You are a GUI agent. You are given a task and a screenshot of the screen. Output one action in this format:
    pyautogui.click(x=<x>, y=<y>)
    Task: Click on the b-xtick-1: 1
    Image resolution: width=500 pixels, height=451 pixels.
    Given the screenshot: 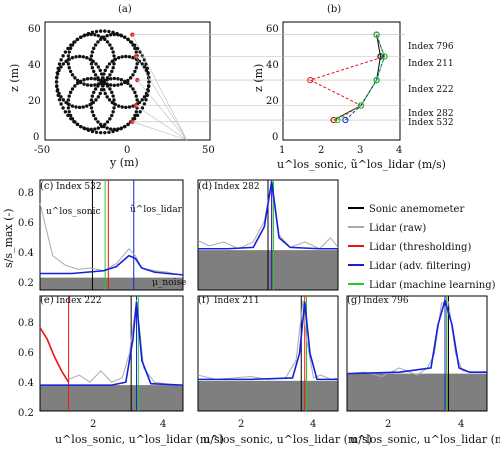 What is the action you would take?
    pyautogui.click(x=282, y=150)
    